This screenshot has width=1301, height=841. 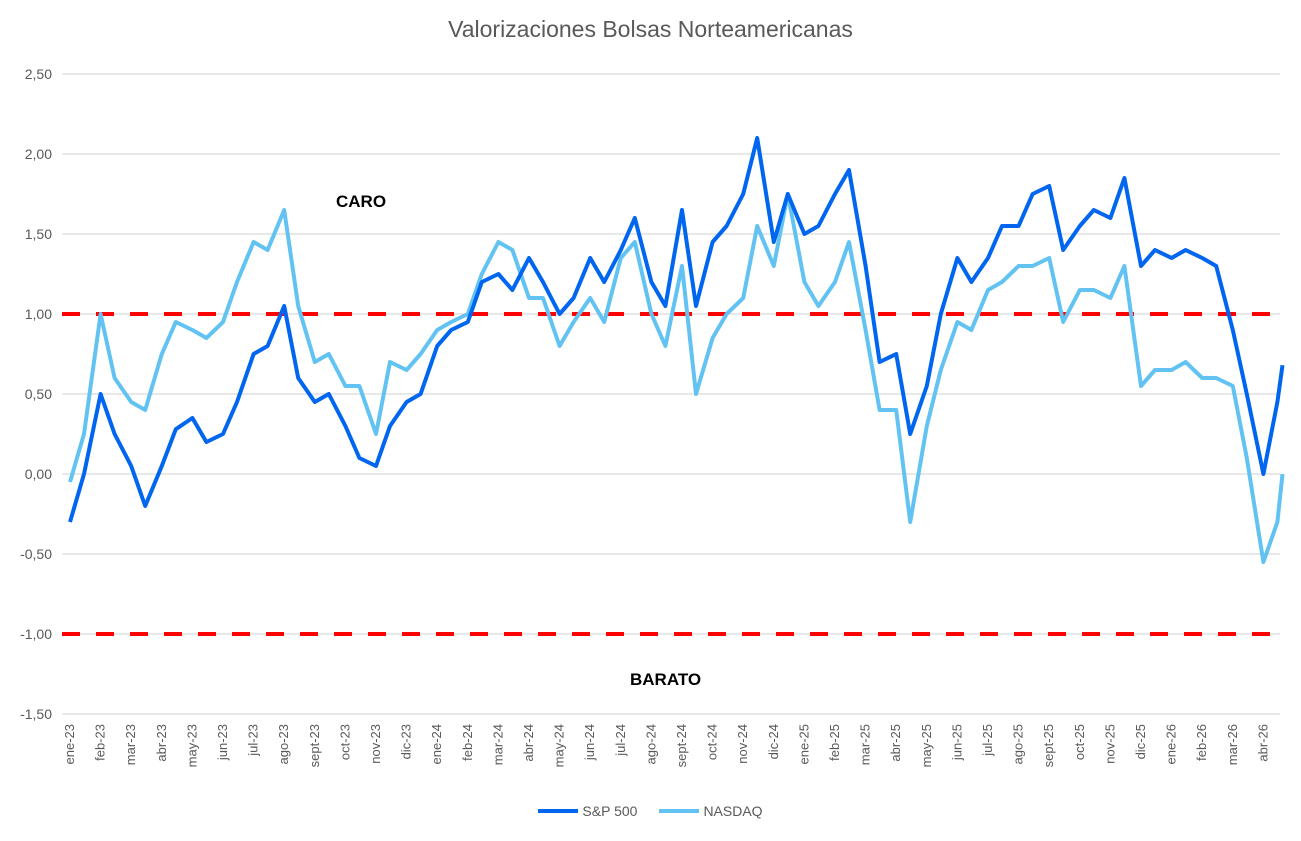 What do you see at coordinates (191, 745) in the screenshot?
I see `x-tick-label: may-23` at bounding box center [191, 745].